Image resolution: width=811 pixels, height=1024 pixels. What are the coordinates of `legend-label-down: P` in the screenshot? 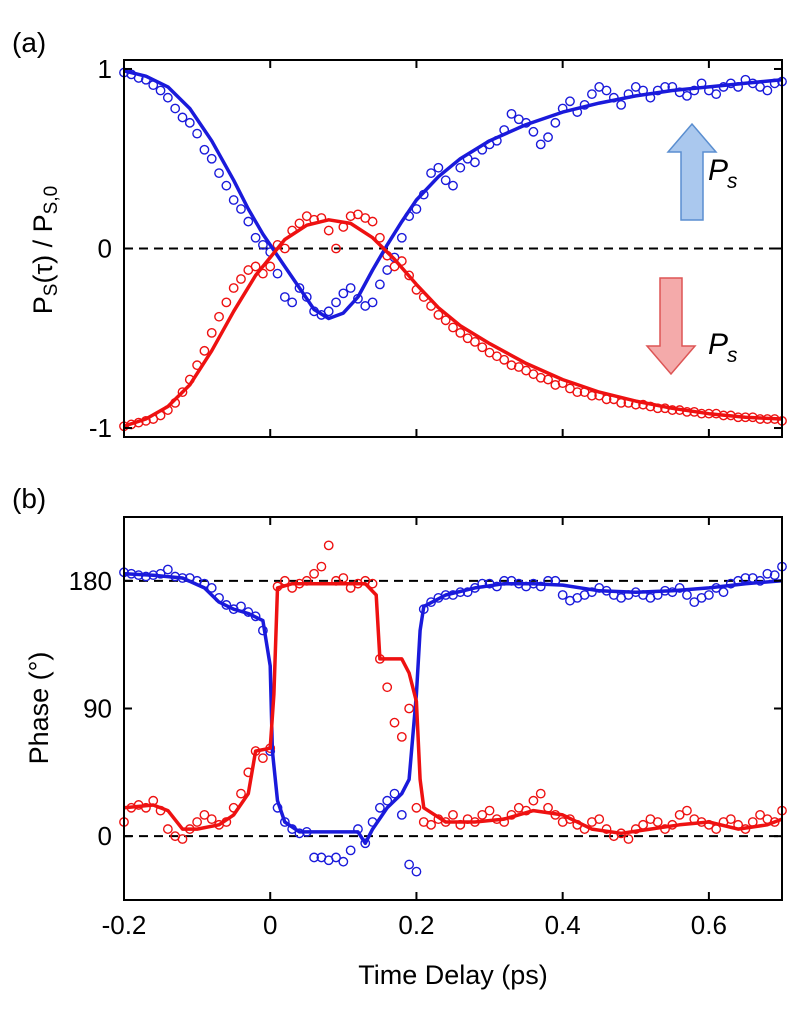 It's located at (718, 344).